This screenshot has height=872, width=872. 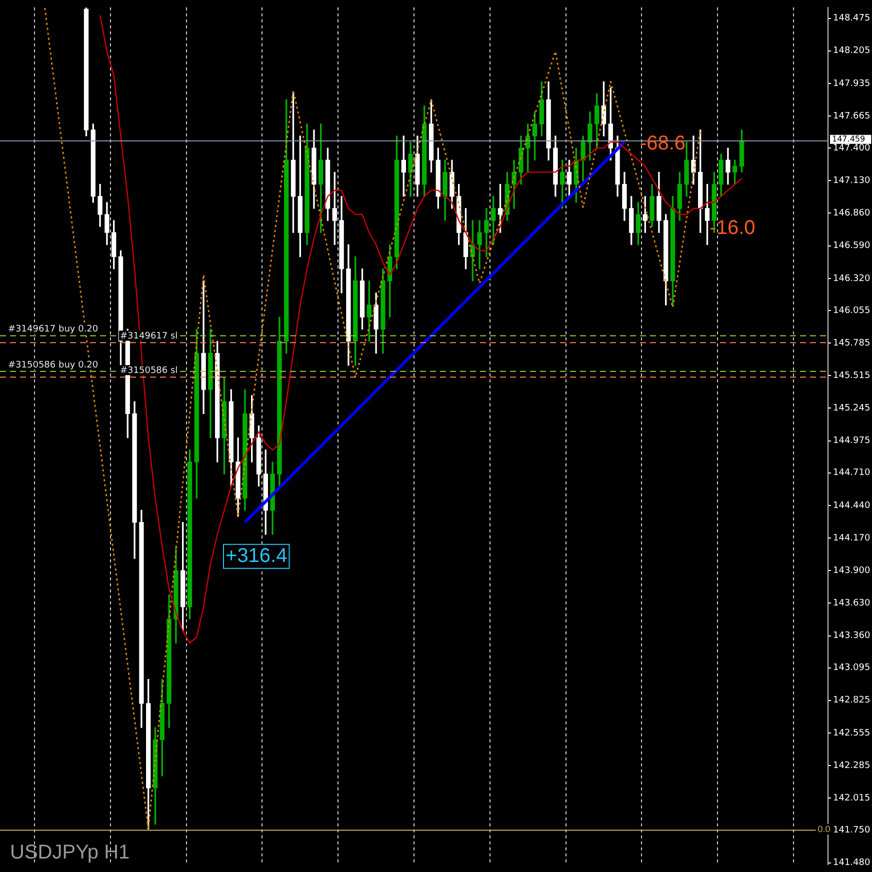 What do you see at coordinates (851, 213) in the screenshot?
I see `y-tick-label: 146.860` at bounding box center [851, 213].